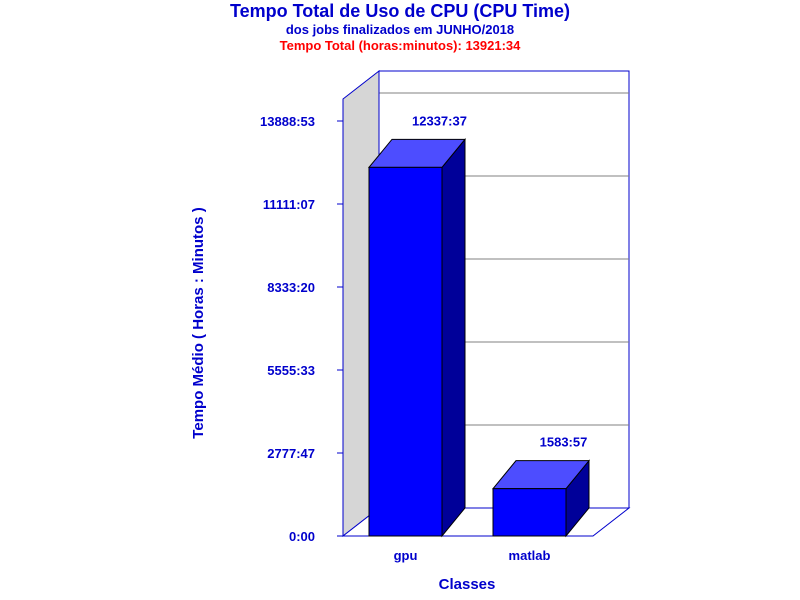 The width and height of the screenshot is (800, 600). I want to click on total-time-label: Tempo Total (horas:minutos): 13921:34, so click(400, 45).